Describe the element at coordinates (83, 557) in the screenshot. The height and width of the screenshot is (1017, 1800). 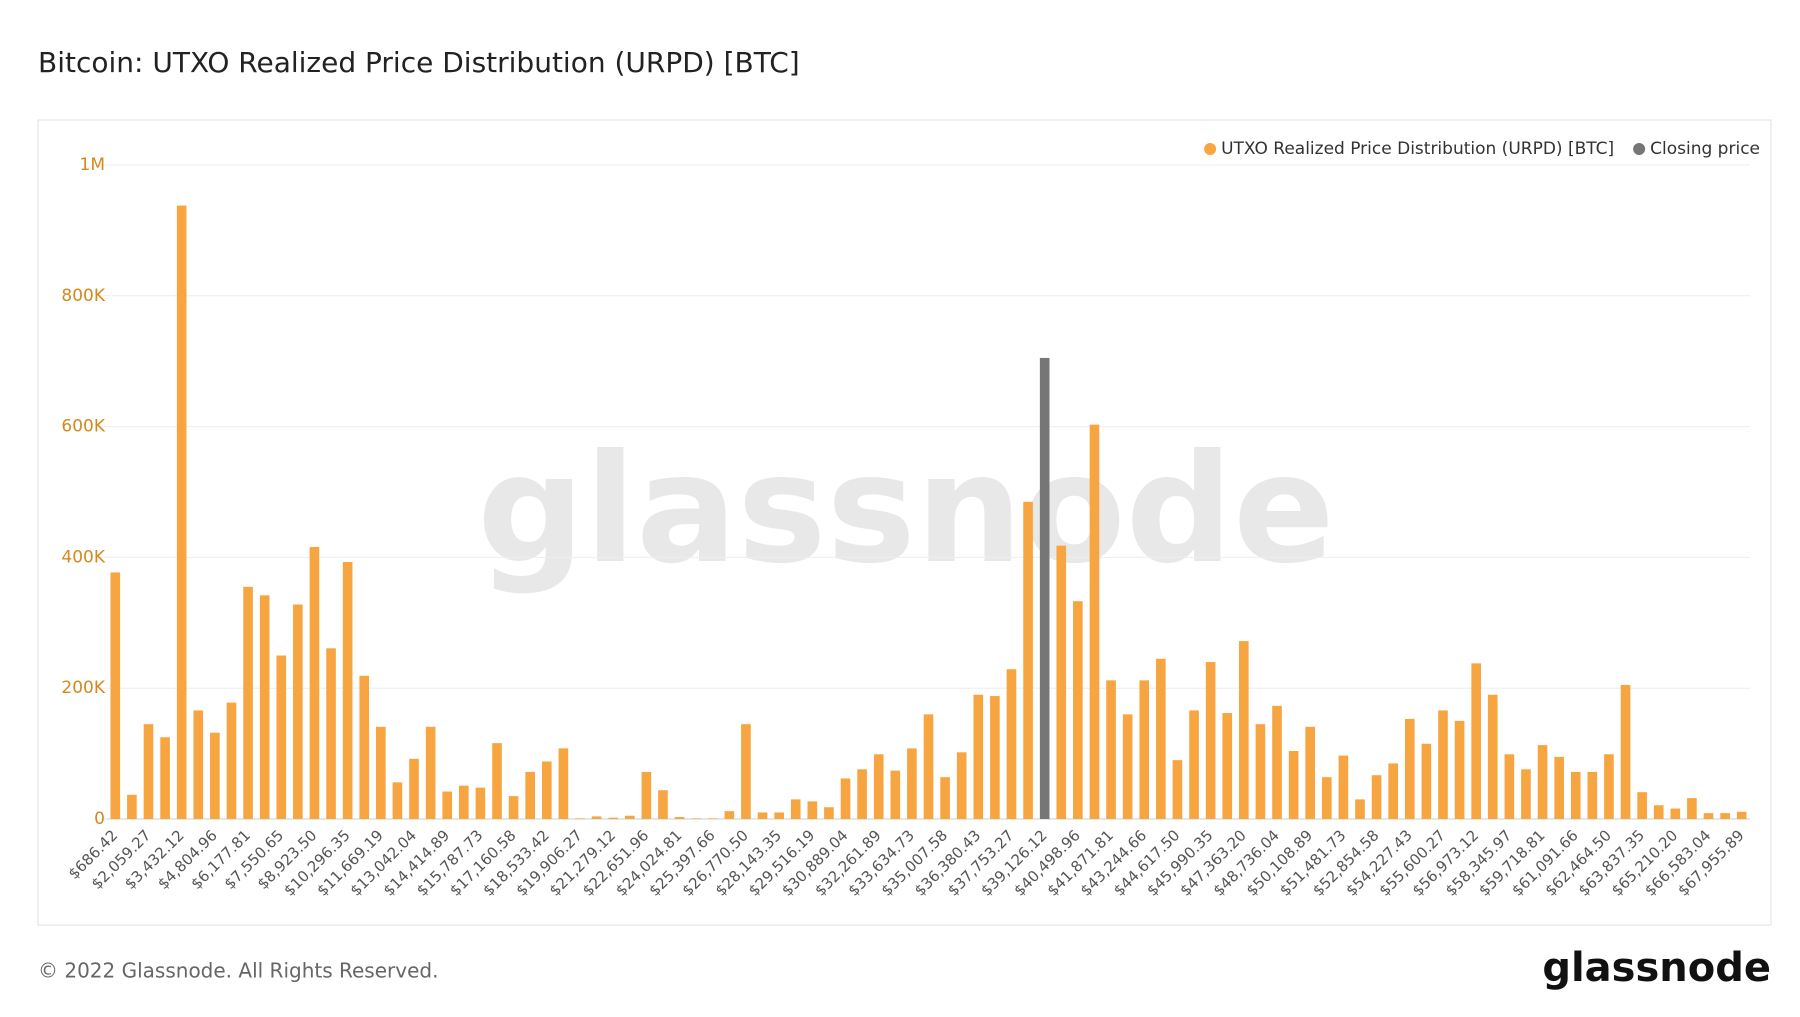
I see `y-tick-label: 400K` at that location.